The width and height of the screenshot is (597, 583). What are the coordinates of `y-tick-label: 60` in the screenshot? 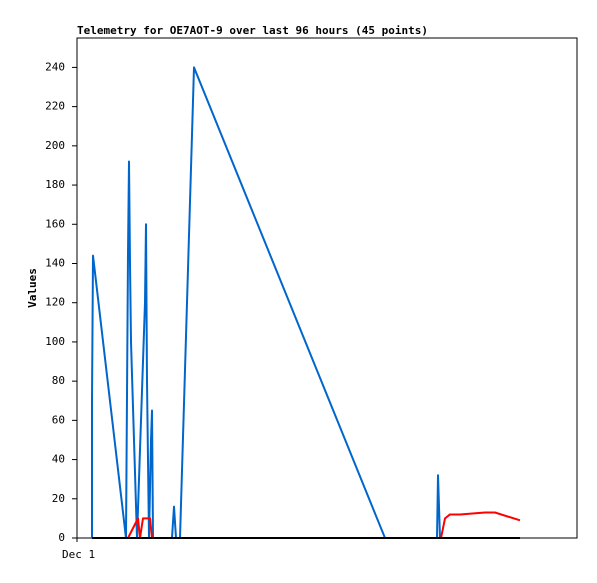 It's located at (58, 419).